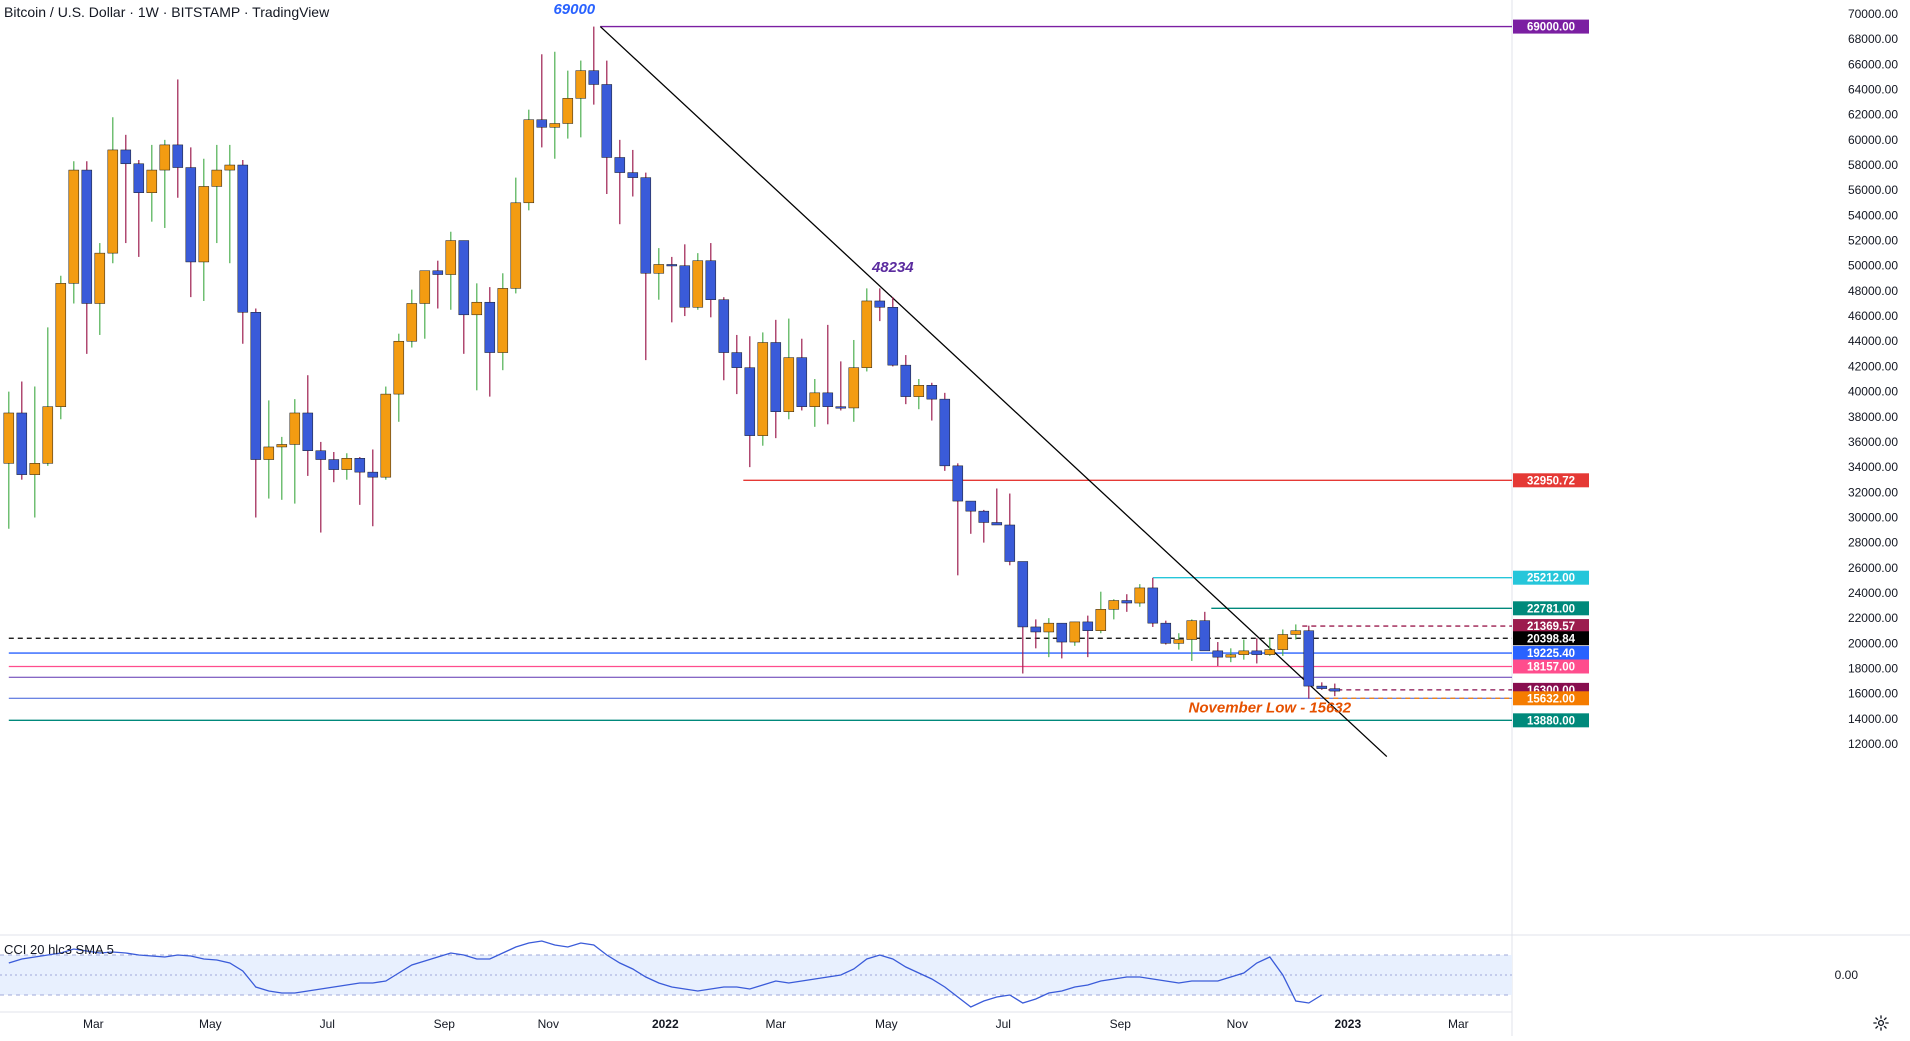 The width and height of the screenshot is (1910, 1041). What do you see at coordinates (1881, 1023) in the screenshot?
I see `gear-icon` at bounding box center [1881, 1023].